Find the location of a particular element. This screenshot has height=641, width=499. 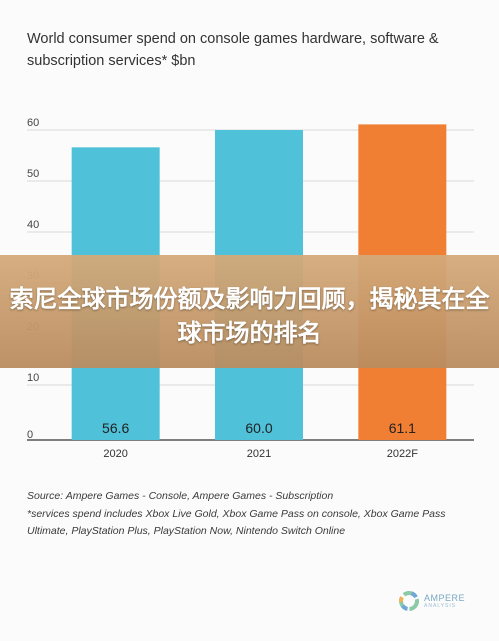

y-tick-label: 60 is located at coordinates (33, 123).